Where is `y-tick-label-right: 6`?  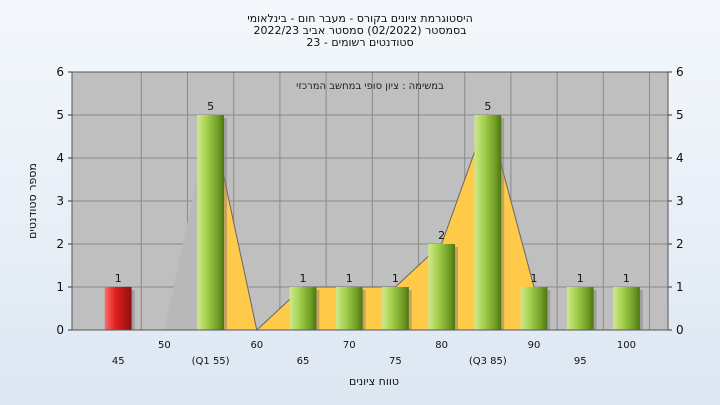
y-tick-label-right: 6 is located at coordinates (680, 72).